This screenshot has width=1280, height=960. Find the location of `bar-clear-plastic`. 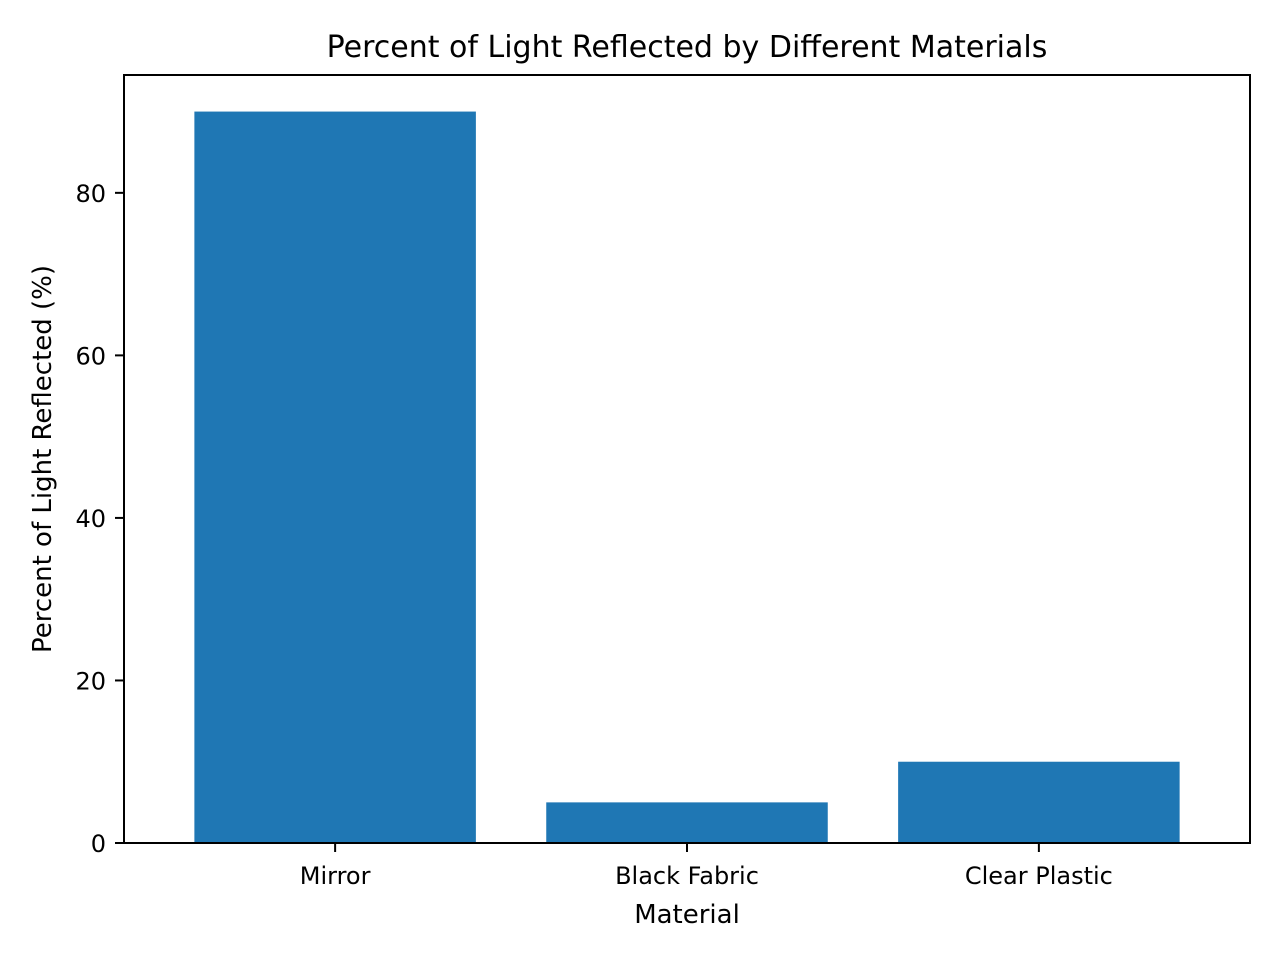

bar-clear-plastic is located at coordinates (1039, 802).